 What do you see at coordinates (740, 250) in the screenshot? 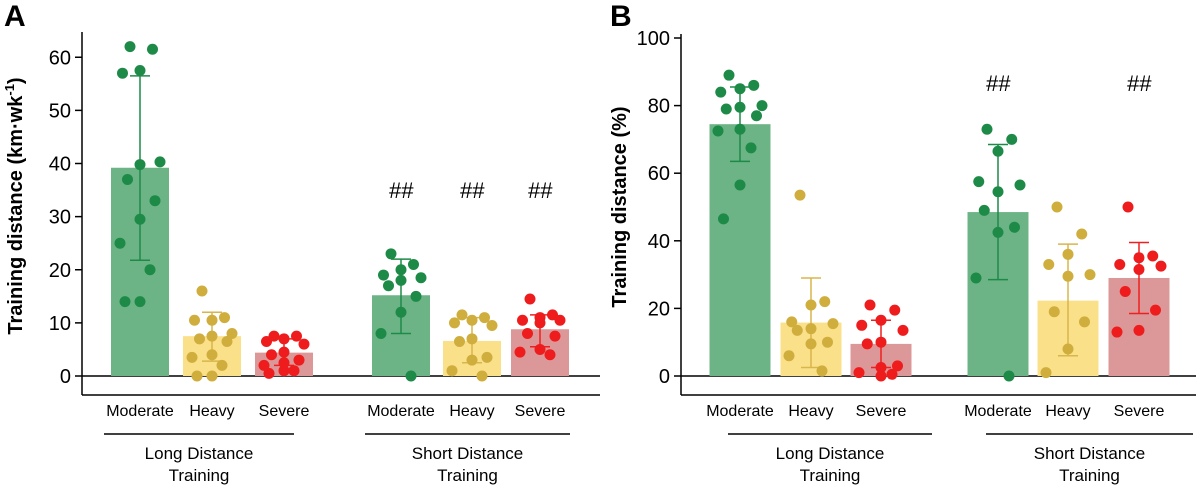
I see `bar-moderate` at bounding box center [740, 250].